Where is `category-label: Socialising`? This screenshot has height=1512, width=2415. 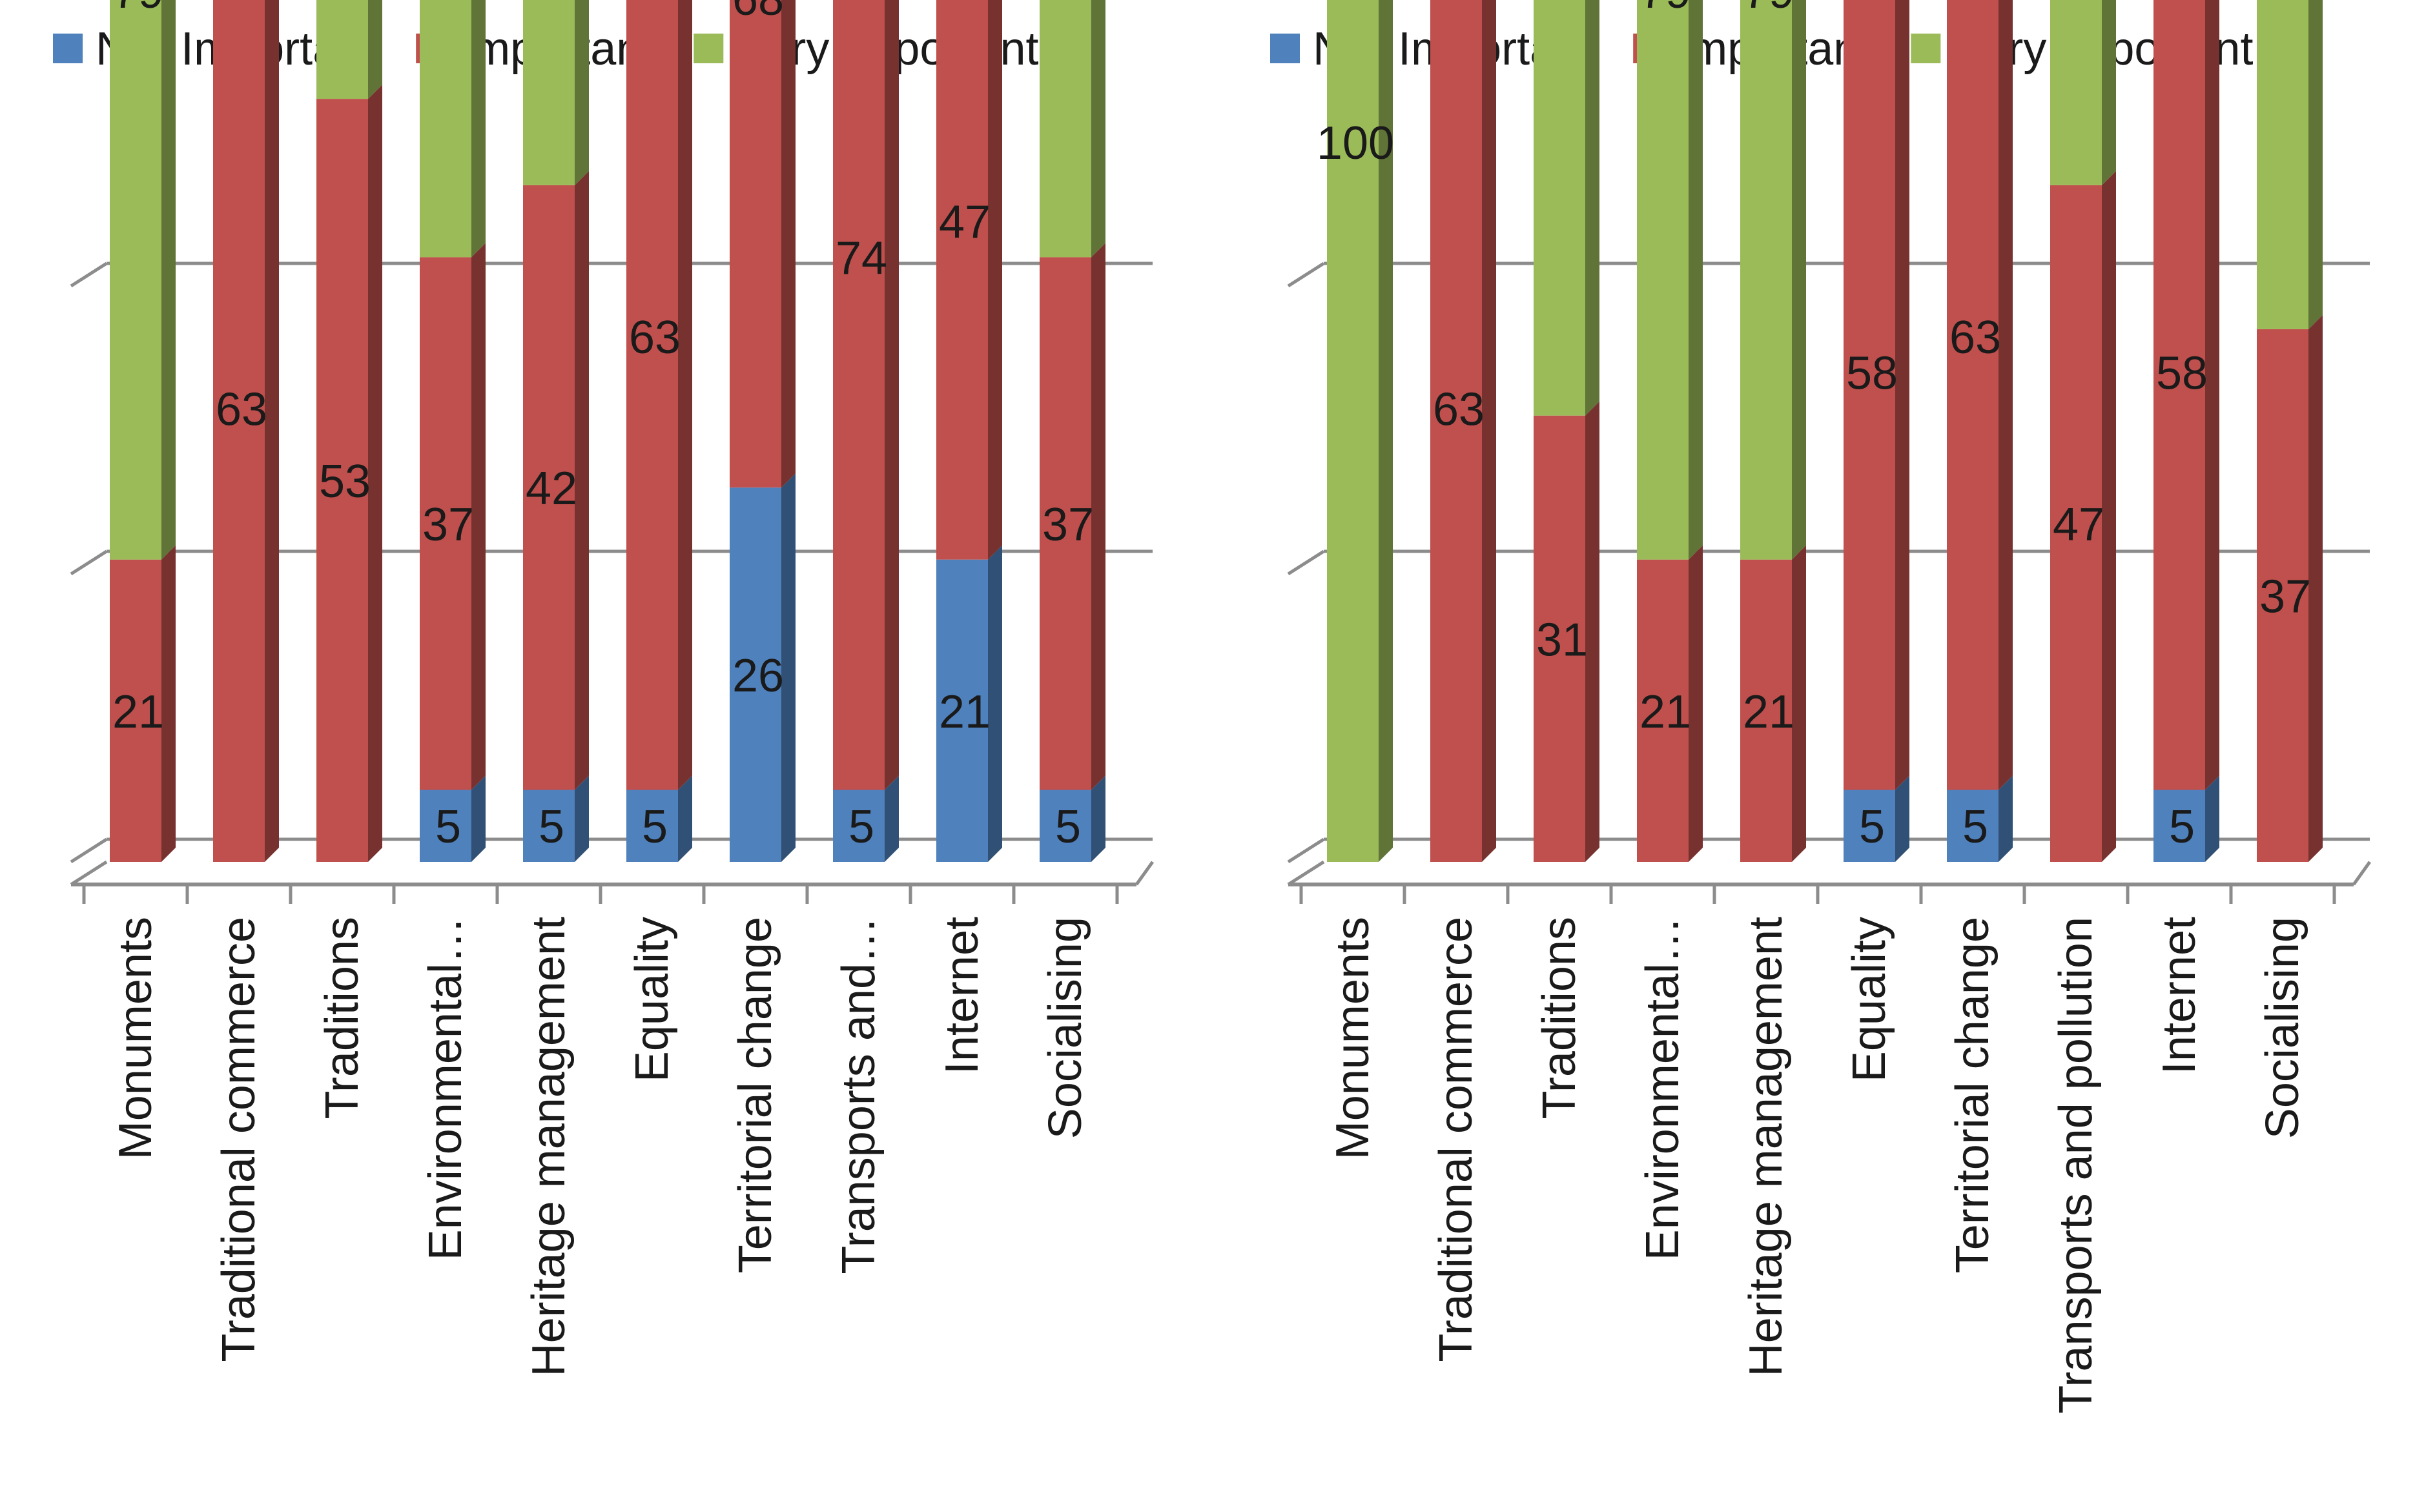 category-label: Socialising is located at coordinates (1065, 1028).